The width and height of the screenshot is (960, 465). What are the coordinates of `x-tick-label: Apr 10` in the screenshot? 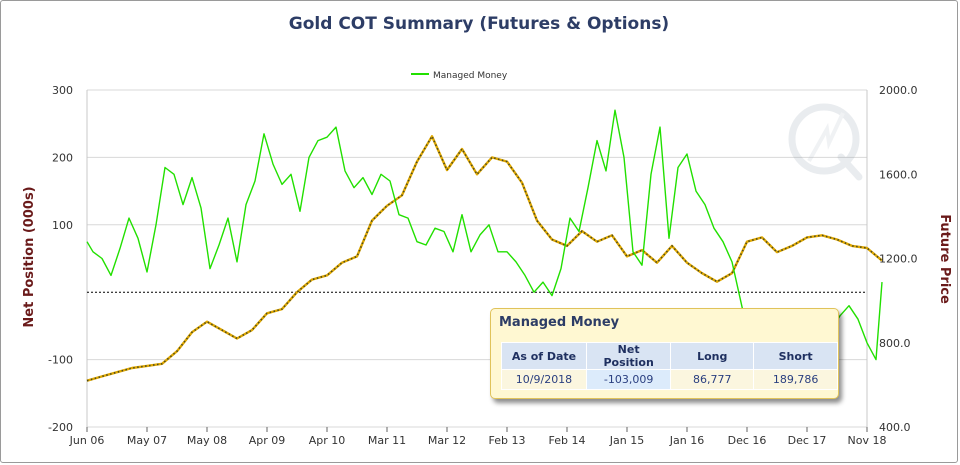 It's located at (327, 440).